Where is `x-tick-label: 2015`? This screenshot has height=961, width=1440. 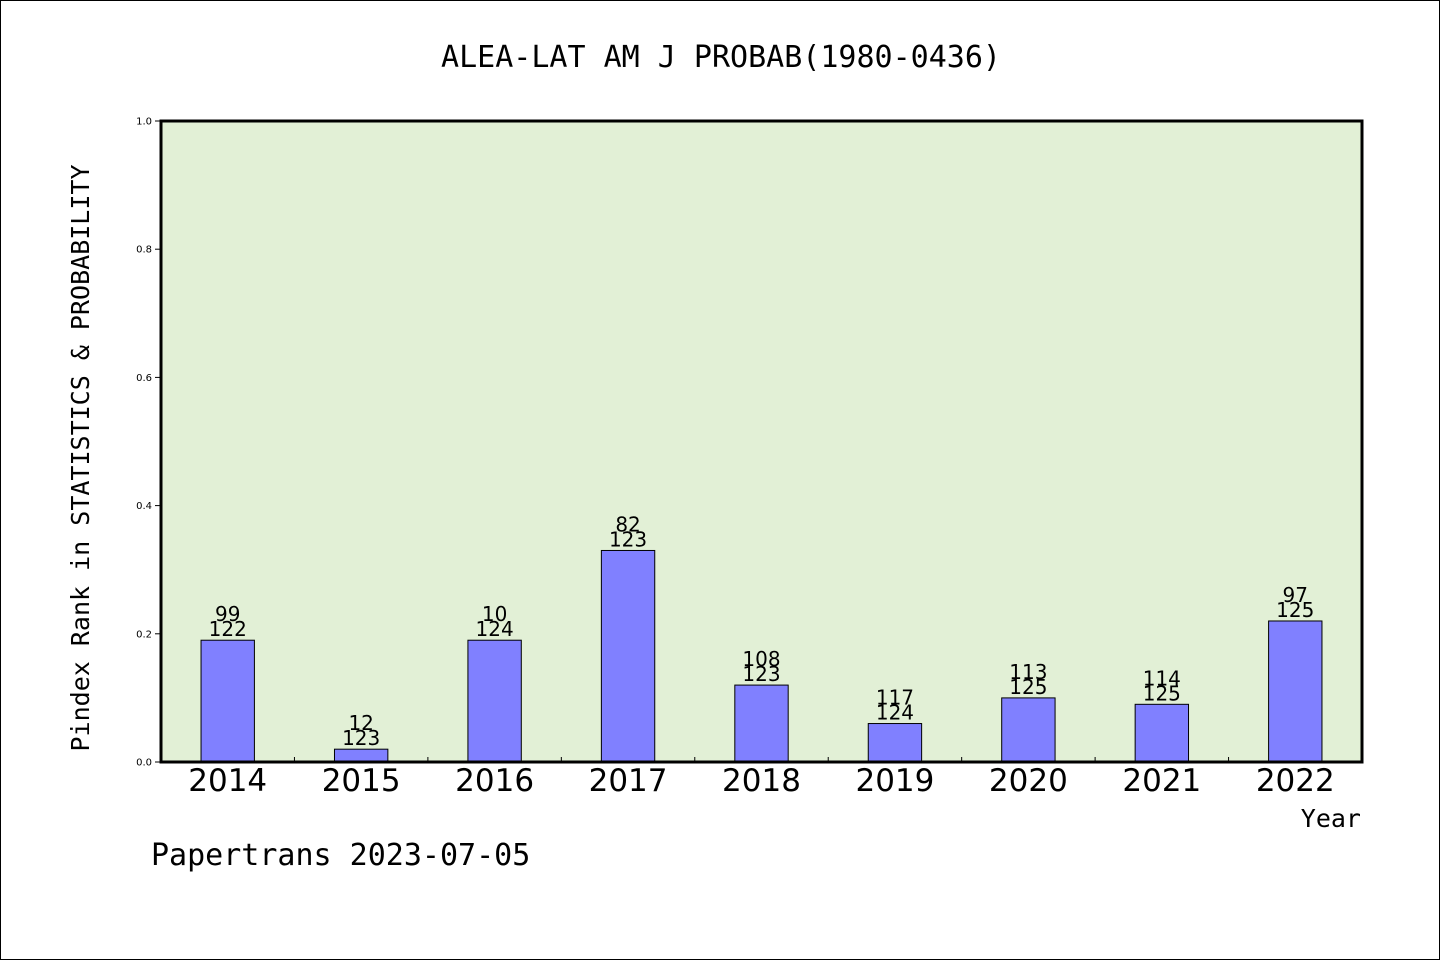
x-tick-label: 2015 is located at coordinates (361, 781).